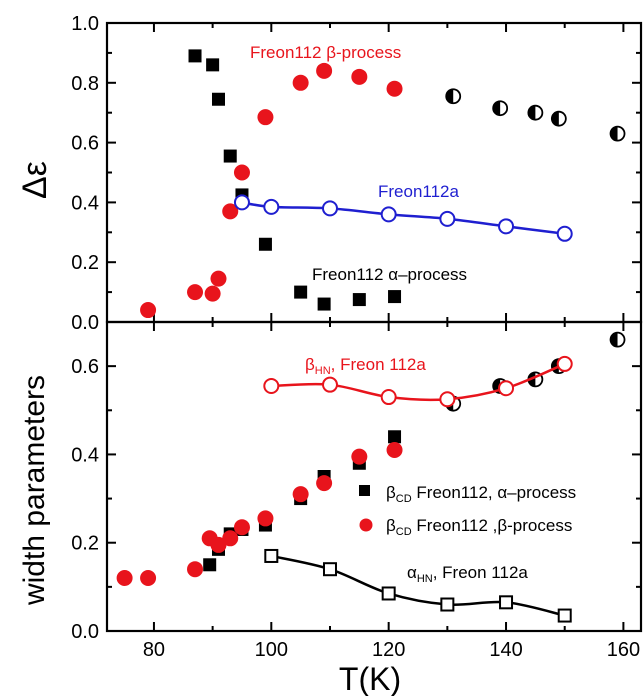 Image resolution: width=644 pixels, height=696 pixels. I want to click on x-axis-title: T(K), so click(370, 678).